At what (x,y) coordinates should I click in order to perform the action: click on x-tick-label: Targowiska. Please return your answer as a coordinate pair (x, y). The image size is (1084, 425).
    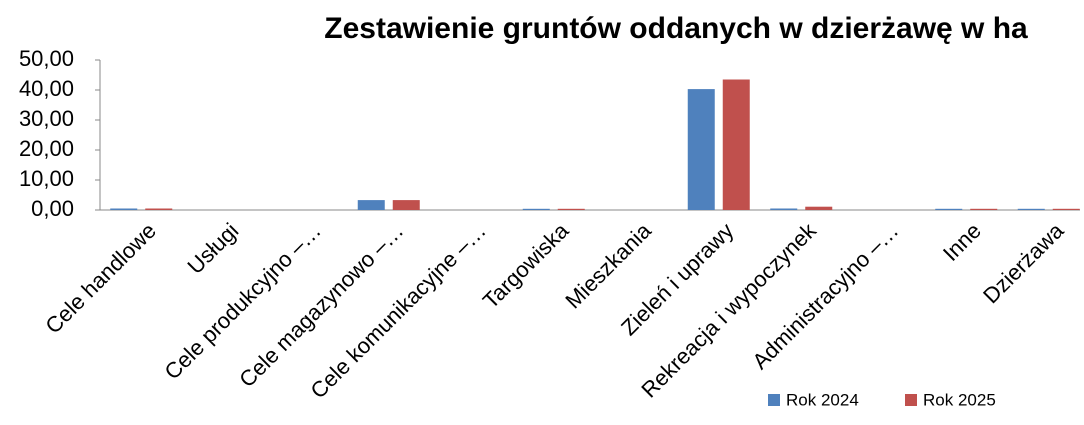
    Looking at the image, I should click on (526, 265).